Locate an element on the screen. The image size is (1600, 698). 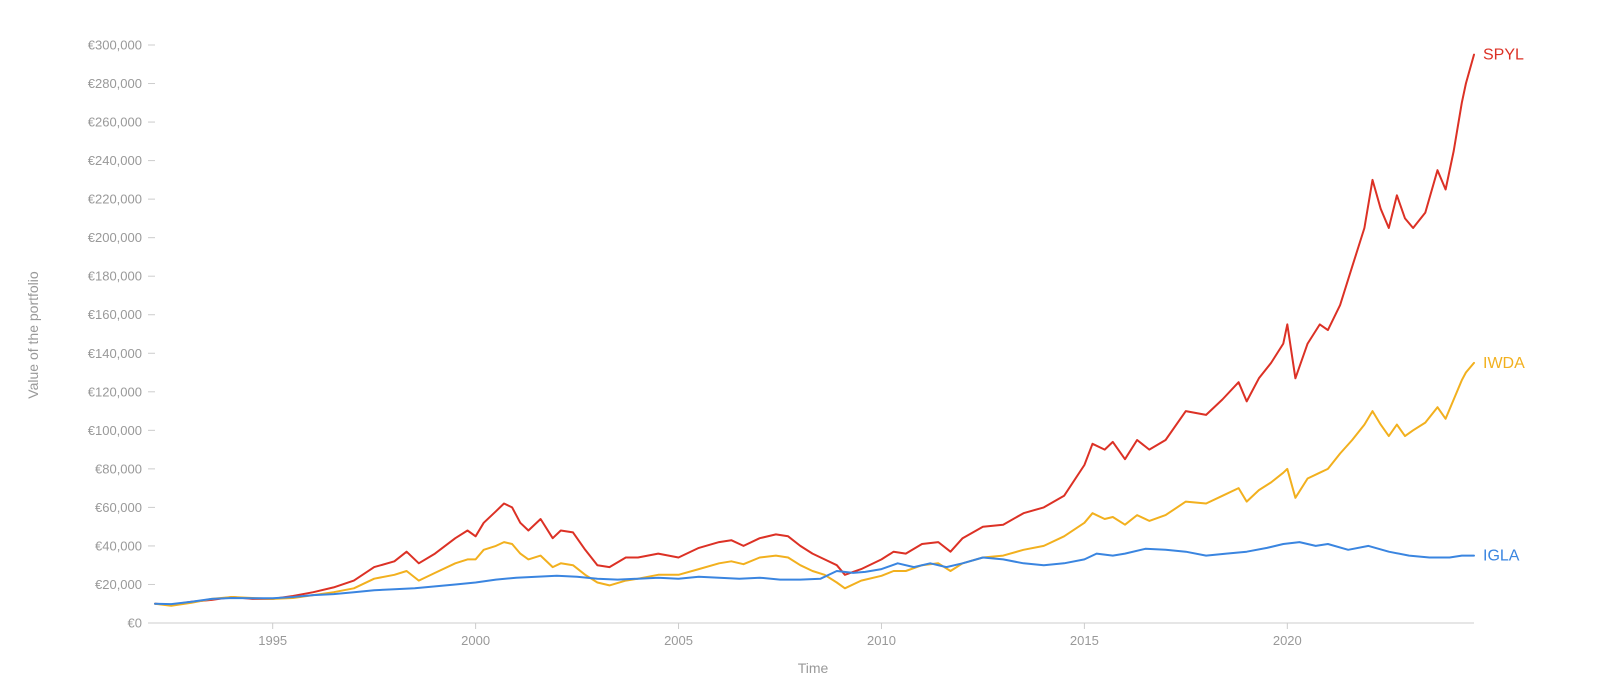
y-tick-label: €260,000 is located at coordinates (115, 122).